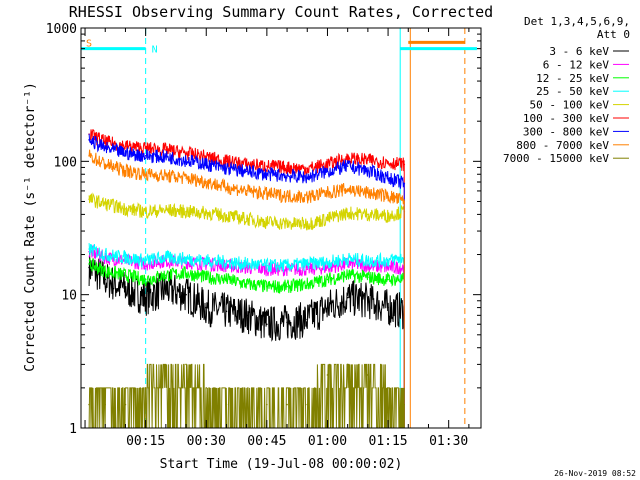 The image size is (640, 480). What do you see at coordinates (281, 464) in the screenshot?
I see `x-axis-label: Start Time (19-Jul-08 00:00:02)` at bounding box center [281, 464].